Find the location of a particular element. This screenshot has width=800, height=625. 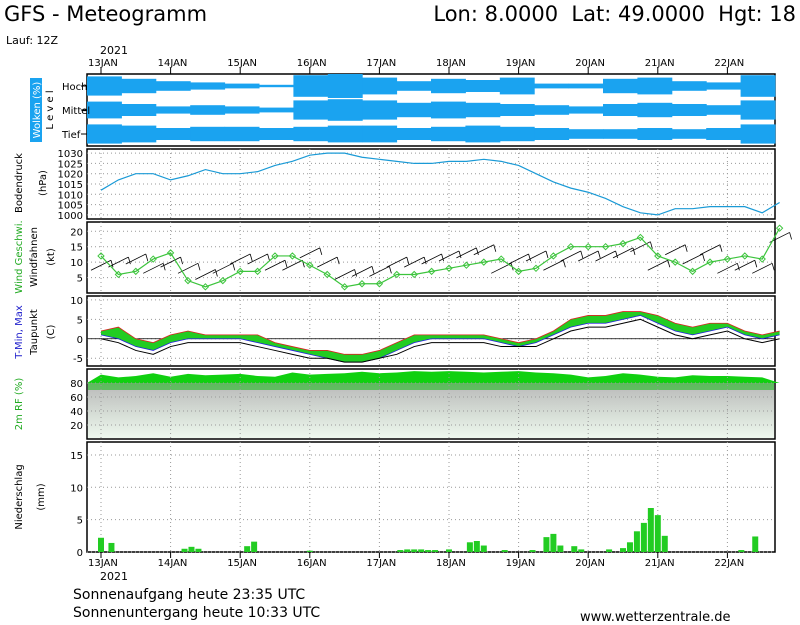

cloud-level-label: Hoch is located at coordinates (74, 87).